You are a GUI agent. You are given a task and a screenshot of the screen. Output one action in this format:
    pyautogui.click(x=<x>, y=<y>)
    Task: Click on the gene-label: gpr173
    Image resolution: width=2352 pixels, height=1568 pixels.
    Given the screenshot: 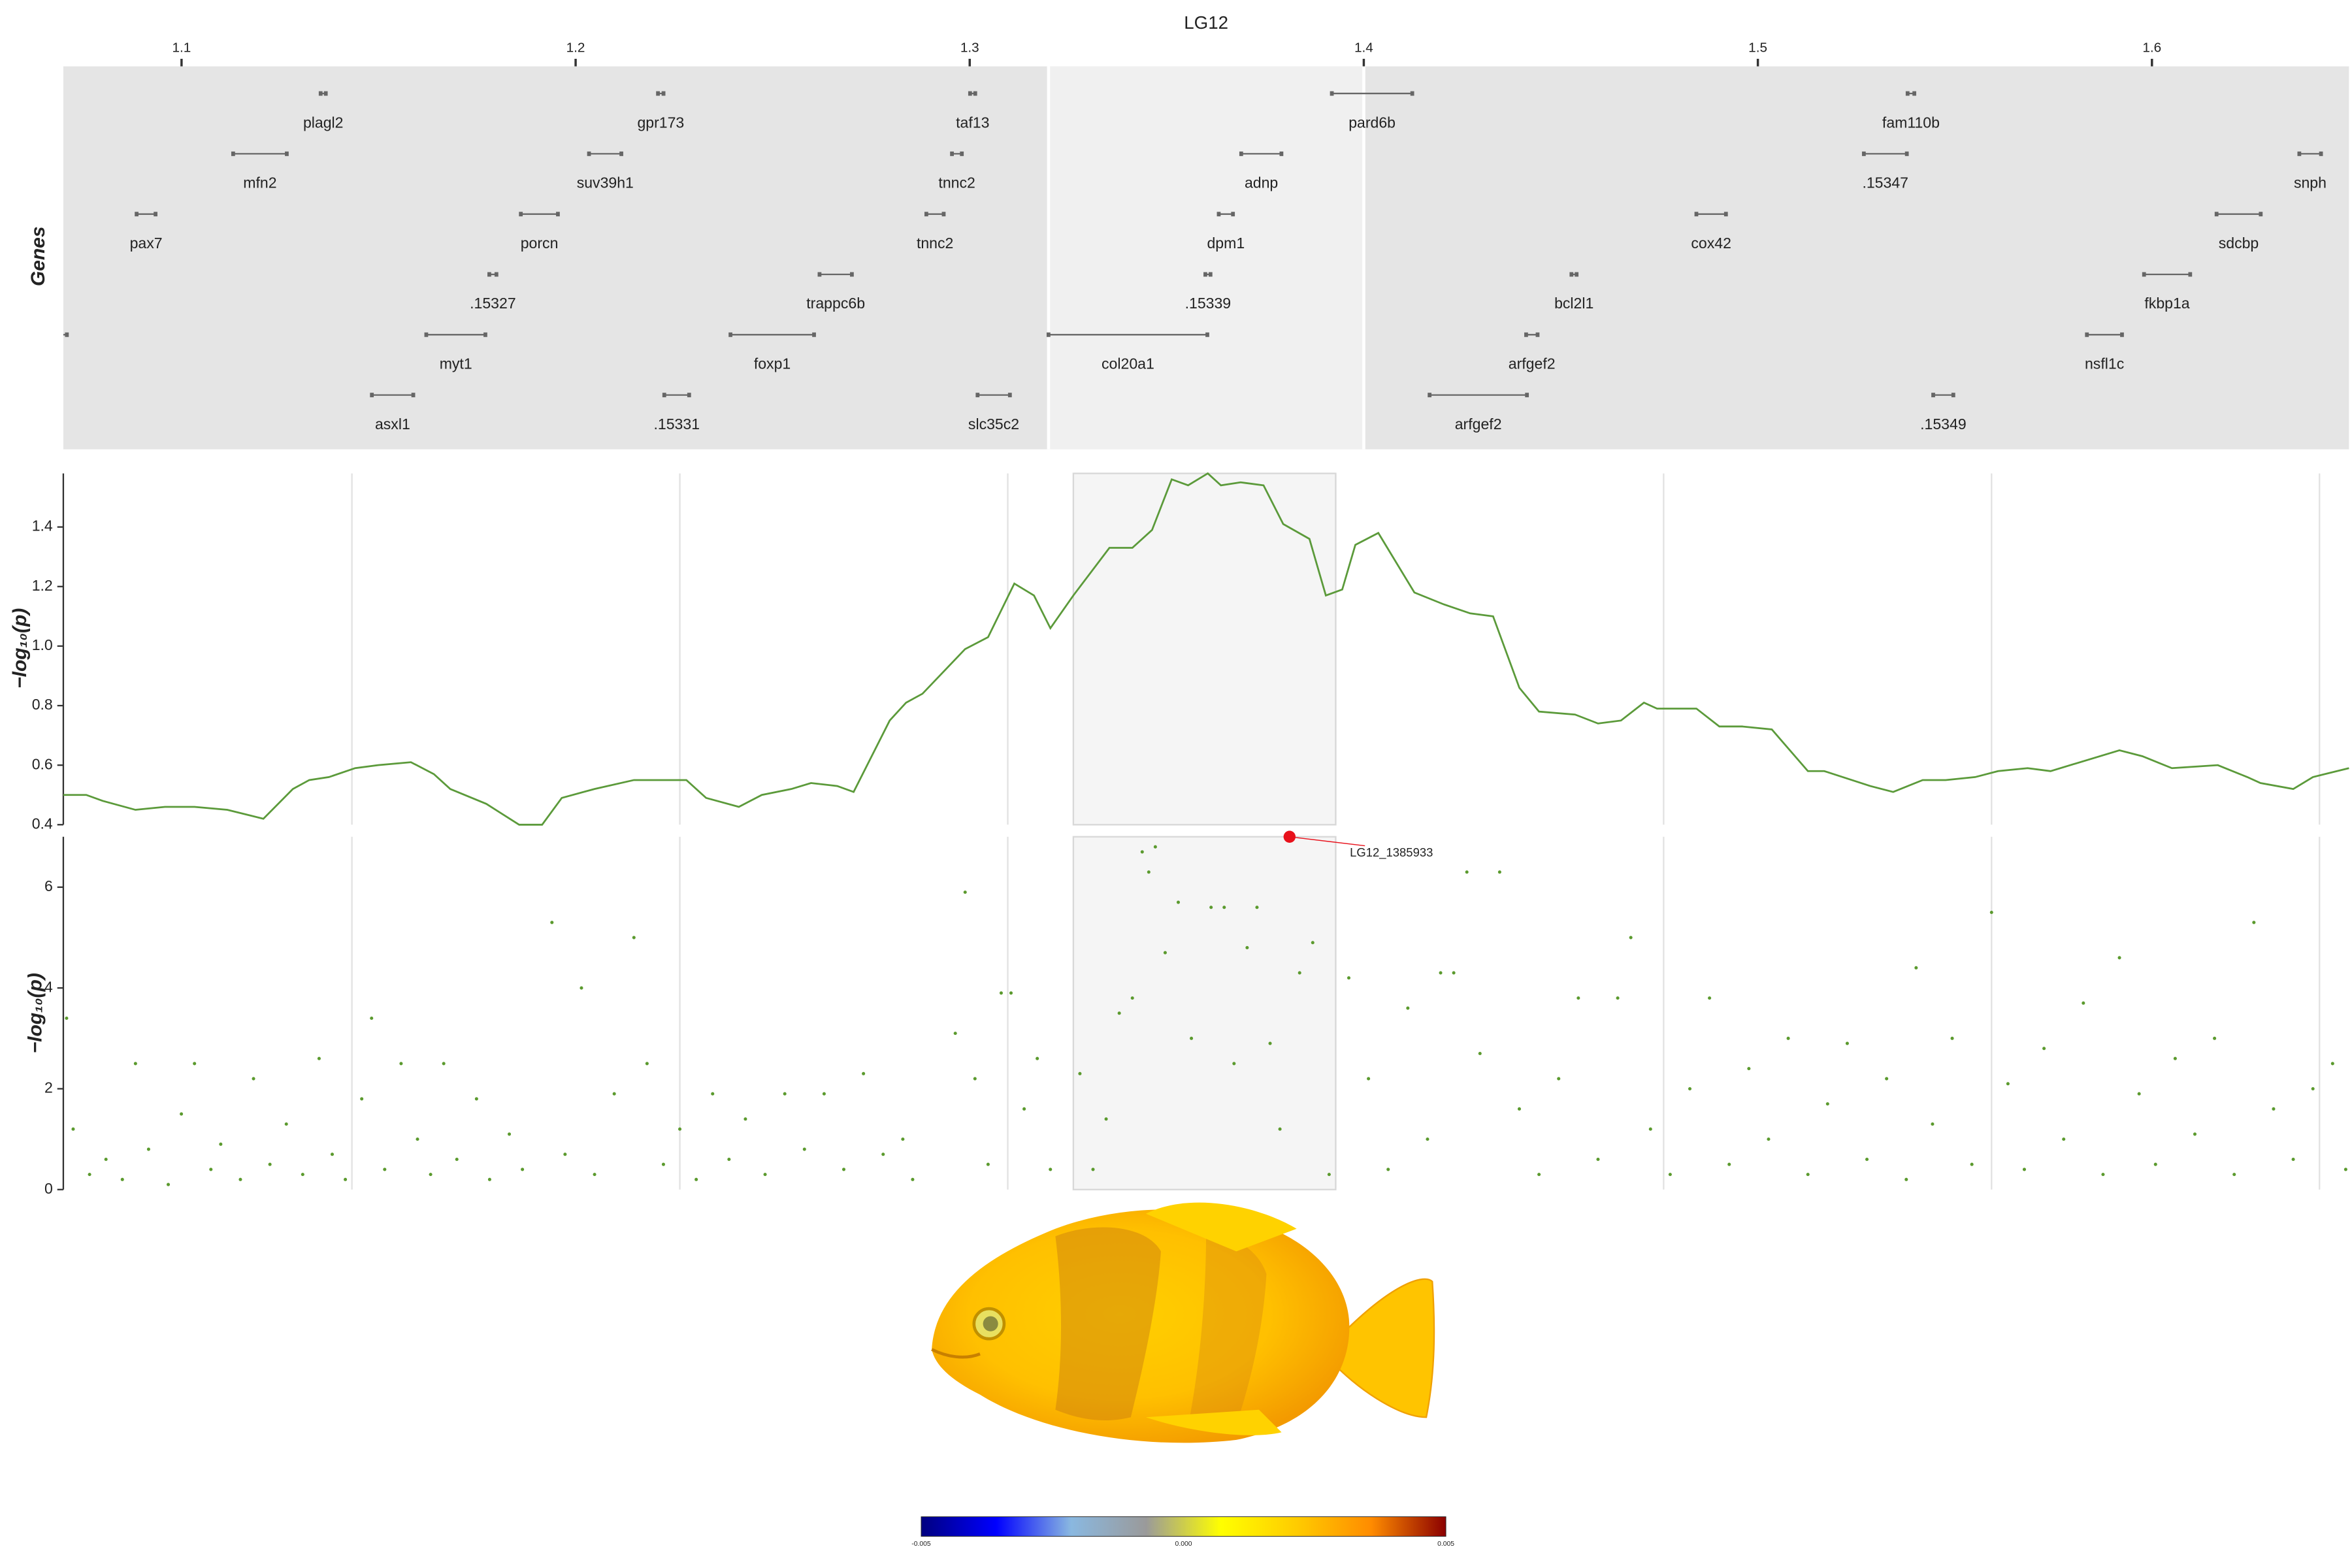 What is the action you would take?
    pyautogui.click(x=660, y=122)
    